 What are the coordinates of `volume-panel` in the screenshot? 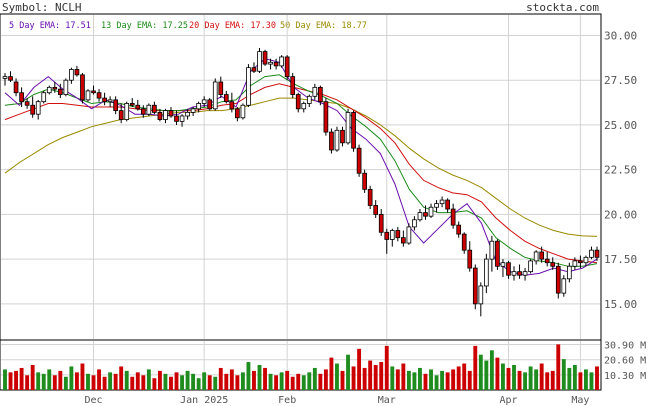 It's located at (301, 365).